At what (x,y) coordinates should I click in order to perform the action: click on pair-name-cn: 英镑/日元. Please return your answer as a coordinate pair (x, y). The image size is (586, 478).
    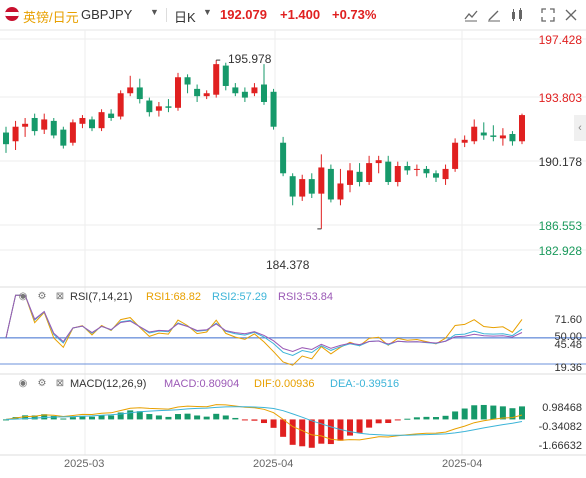
    Looking at the image, I should click on (51, 17).